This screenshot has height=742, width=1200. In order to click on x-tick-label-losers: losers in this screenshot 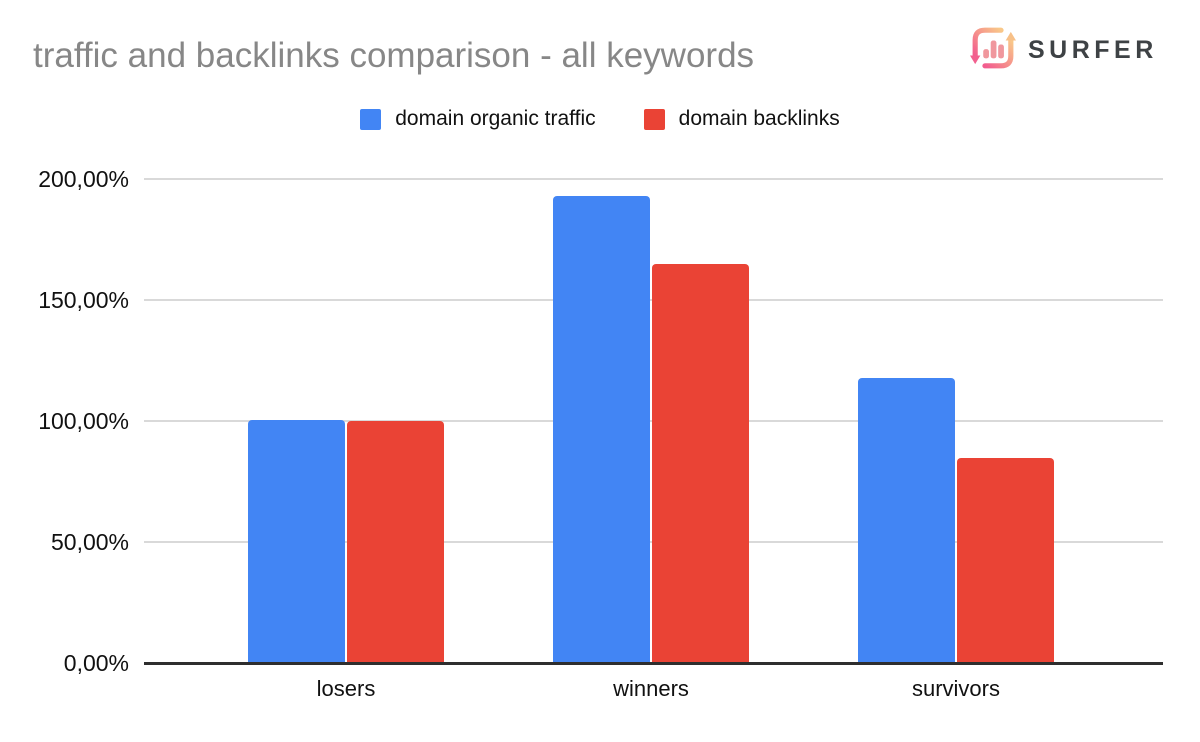, I will do `click(346, 688)`.